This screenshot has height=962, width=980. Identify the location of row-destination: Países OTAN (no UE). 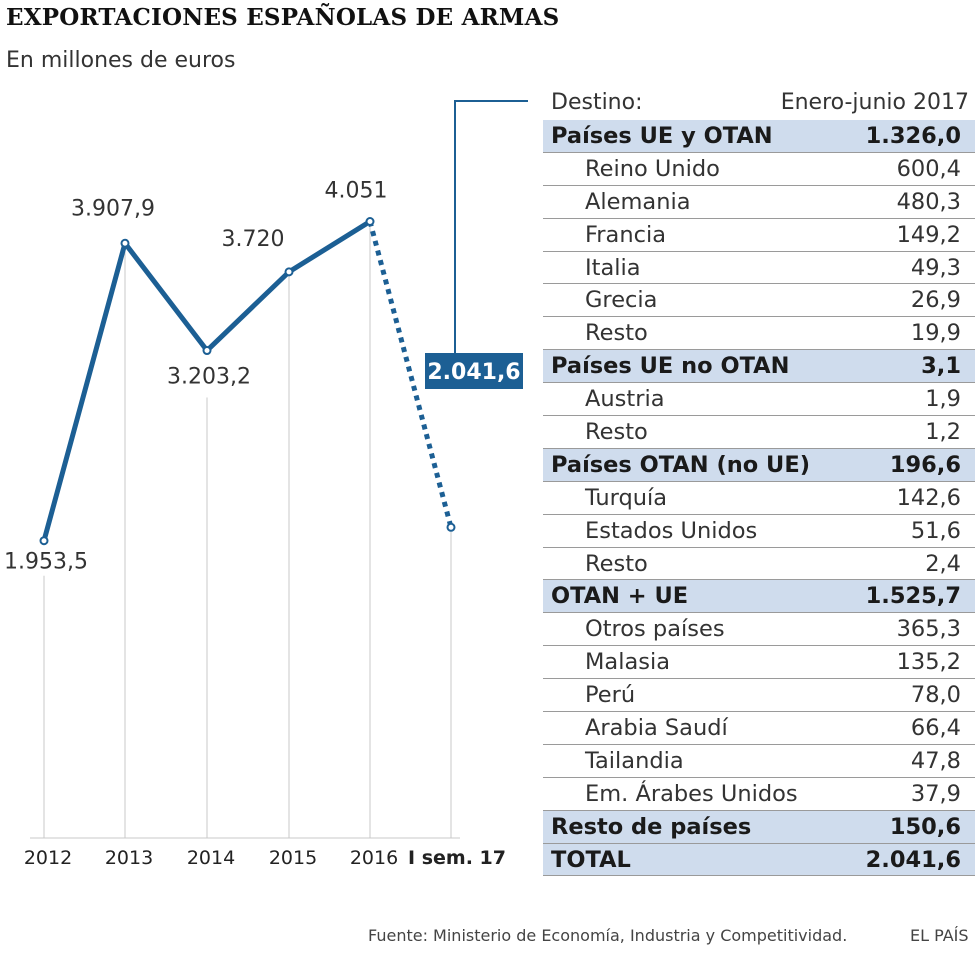
(680, 464).